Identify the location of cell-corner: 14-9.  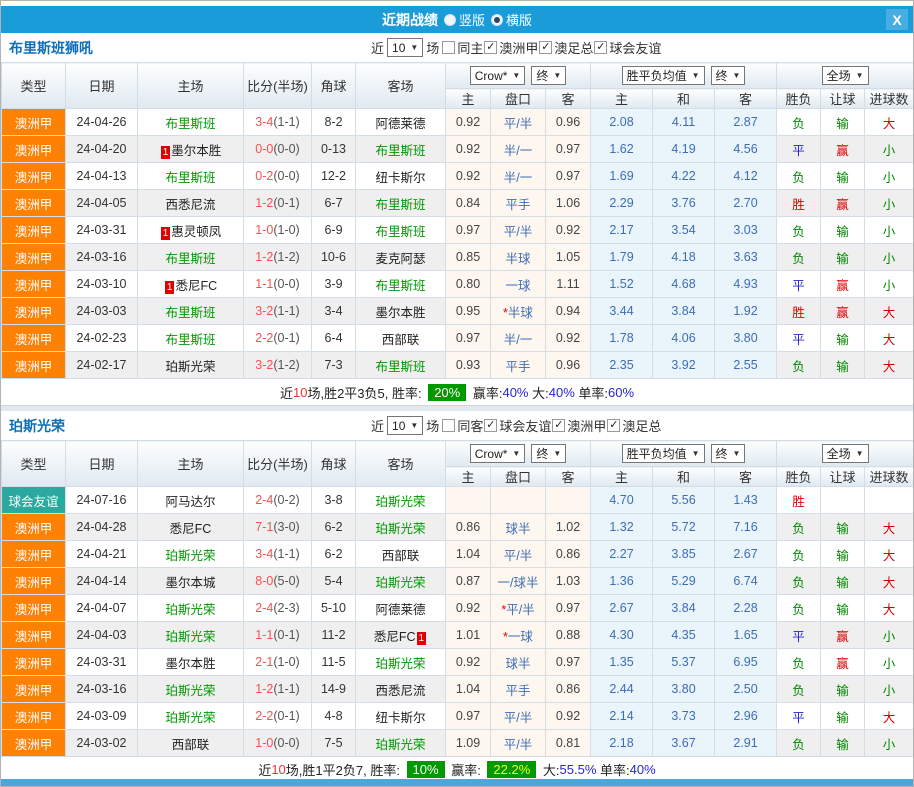
(333, 689).